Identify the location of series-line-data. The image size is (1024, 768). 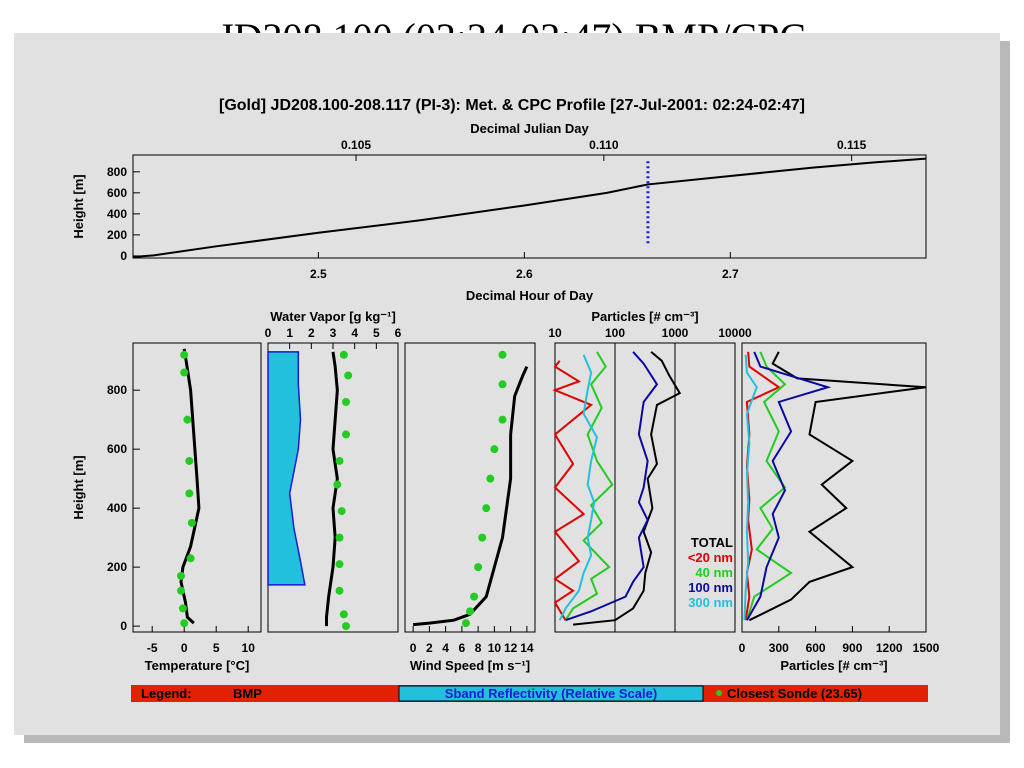
(529, 207).